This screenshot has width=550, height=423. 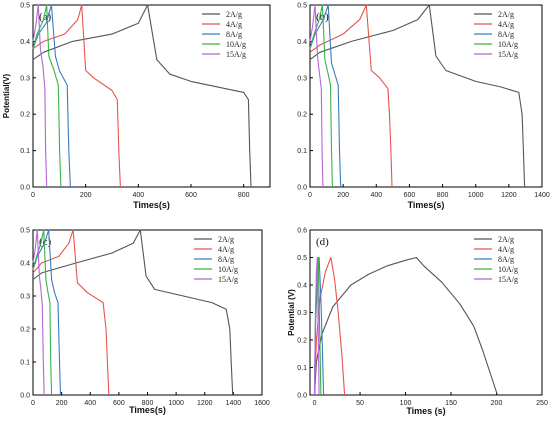 I want to click on x-tick-label: 1600, so click(x=262, y=403).